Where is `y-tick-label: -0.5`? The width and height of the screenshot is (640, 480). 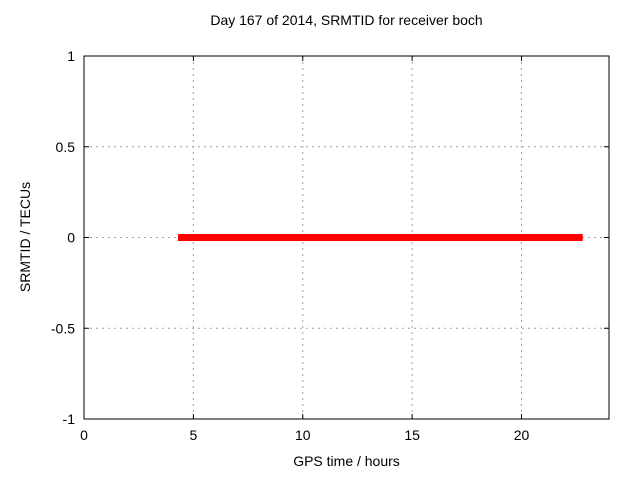 y-tick-label: -0.5 is located at coordinates (63, 328).